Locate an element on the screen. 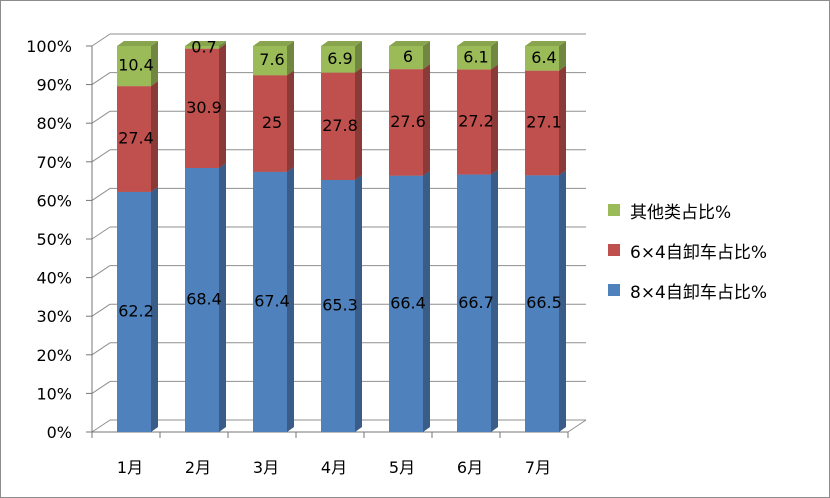 Image resolution: width=830 pixels, height=498 pixels. data-label: 27.4 is located at coordinates (136, 138).